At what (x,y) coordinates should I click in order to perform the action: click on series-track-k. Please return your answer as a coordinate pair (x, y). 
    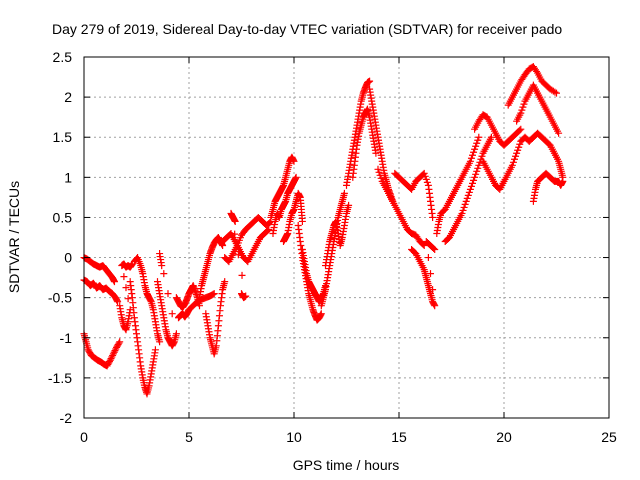
    Looking at the image, I should click on (215, 318).